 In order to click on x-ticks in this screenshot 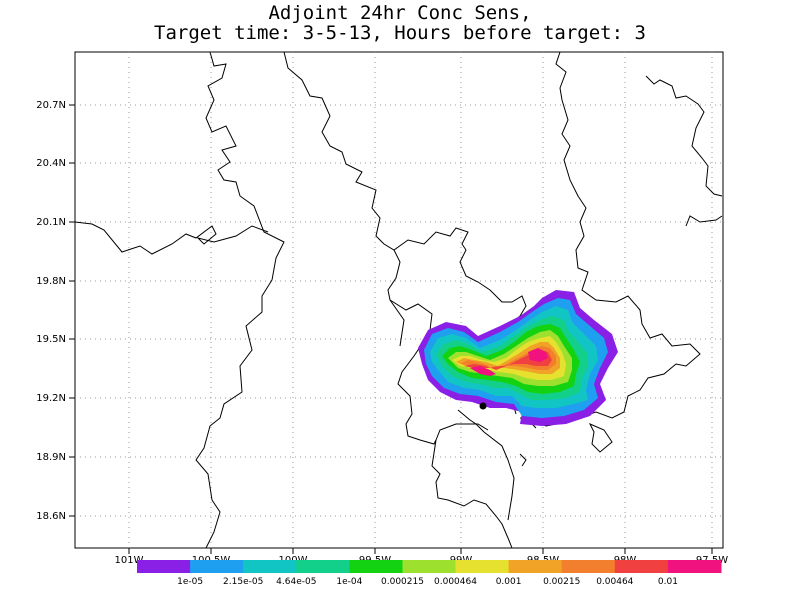, I will do `click(420, 551)`.